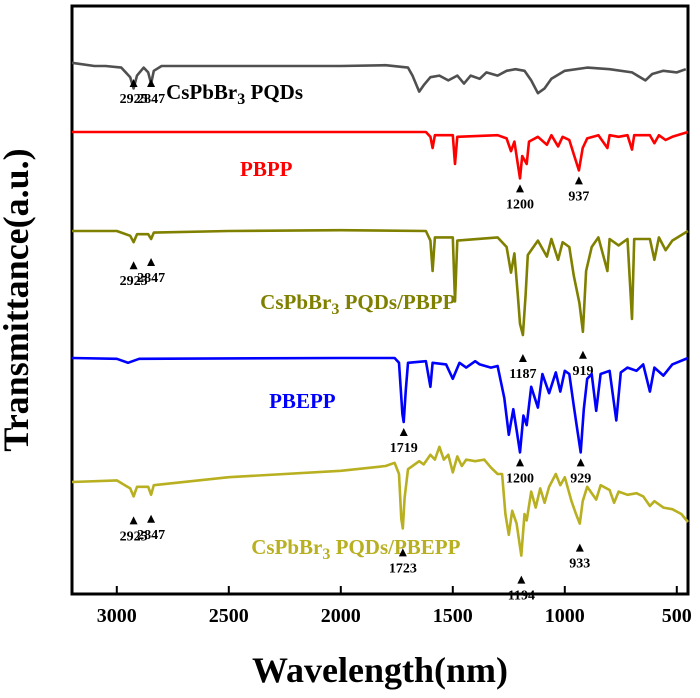  What do you see at coordinates (117, 616) in the screenshot?
I see `x-tick-label: 3000` at bounding box center [117, 616].